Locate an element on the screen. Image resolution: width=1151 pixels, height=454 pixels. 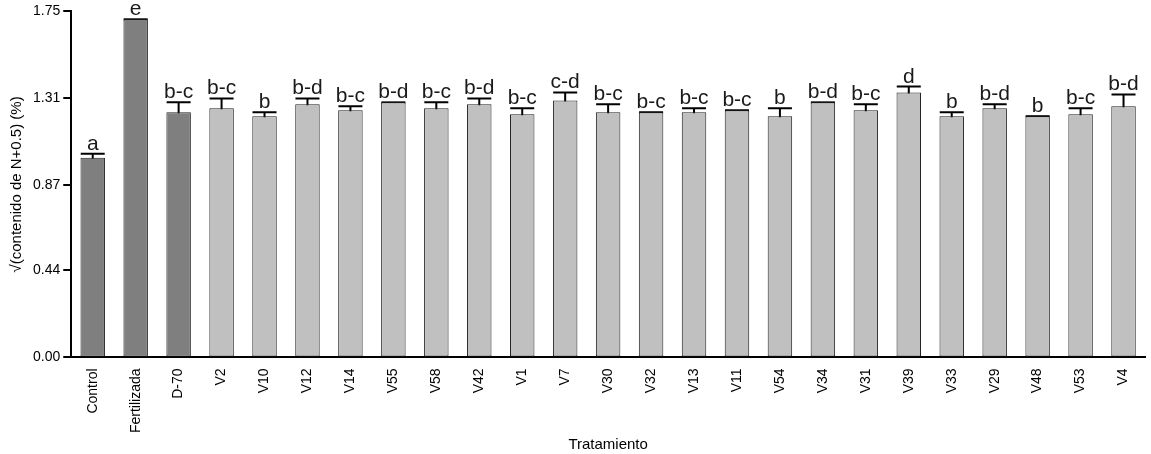
x-tick-label: V30 is located at coordinates (606, 381).